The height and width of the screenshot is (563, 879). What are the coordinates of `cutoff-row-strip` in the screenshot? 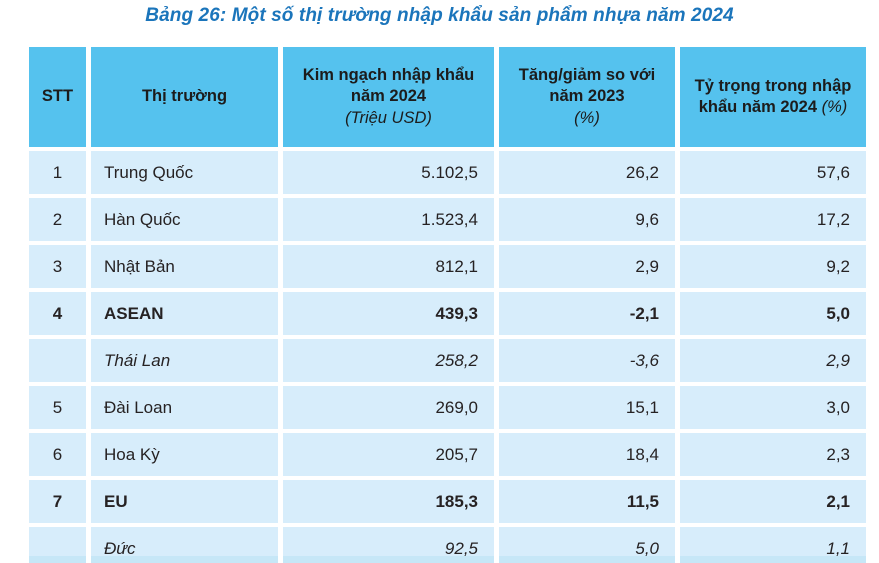 It's located at (447, 559).